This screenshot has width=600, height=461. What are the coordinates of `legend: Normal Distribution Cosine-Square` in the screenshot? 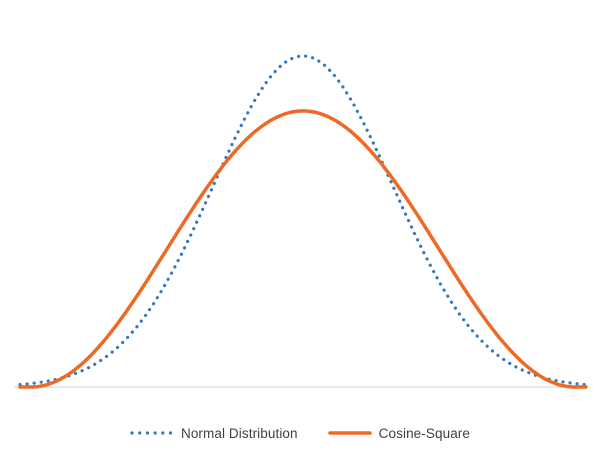 It's located at (300, 433).